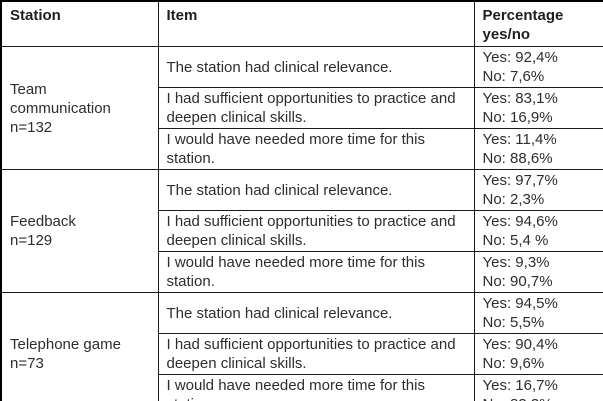 This screenshot has height=401, width=603. What do you see at coordinates (520, 57) in the screenshot?
I see `yes-value: Yes: 92,4%` at bounding box center [520, 57].